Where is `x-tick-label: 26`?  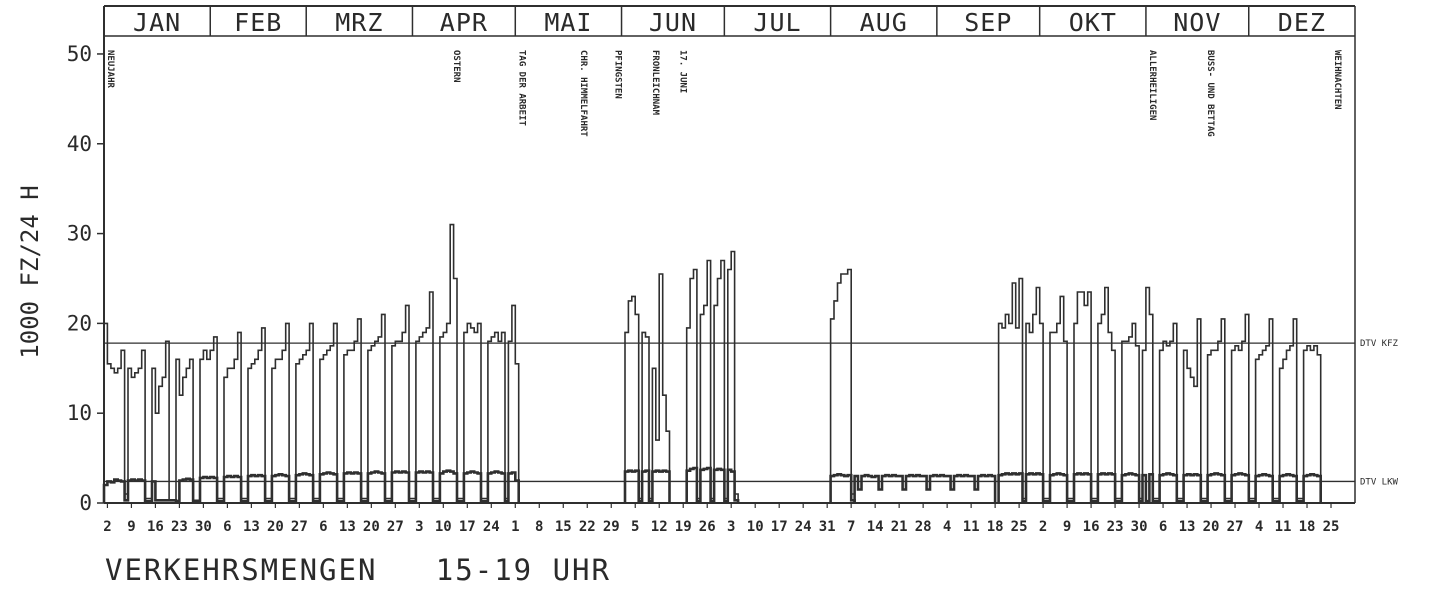 x-tick-label: 26 is located at coordinates (707, 527).